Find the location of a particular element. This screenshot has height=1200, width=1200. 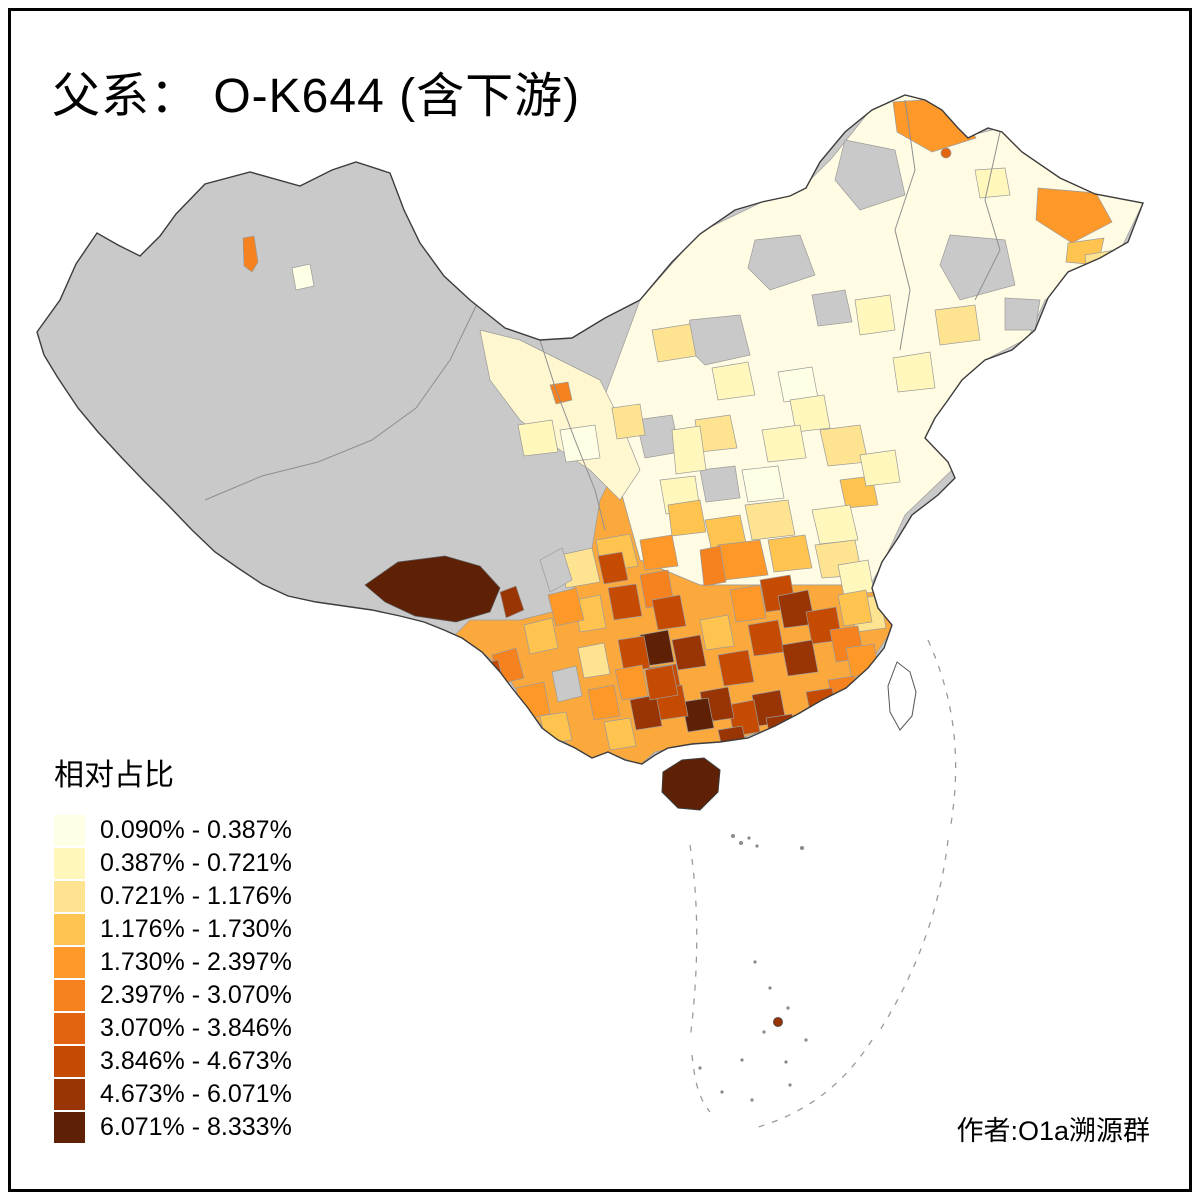

legend-label: 6.071% - 8.333% is located at coordinates (196, 1127).